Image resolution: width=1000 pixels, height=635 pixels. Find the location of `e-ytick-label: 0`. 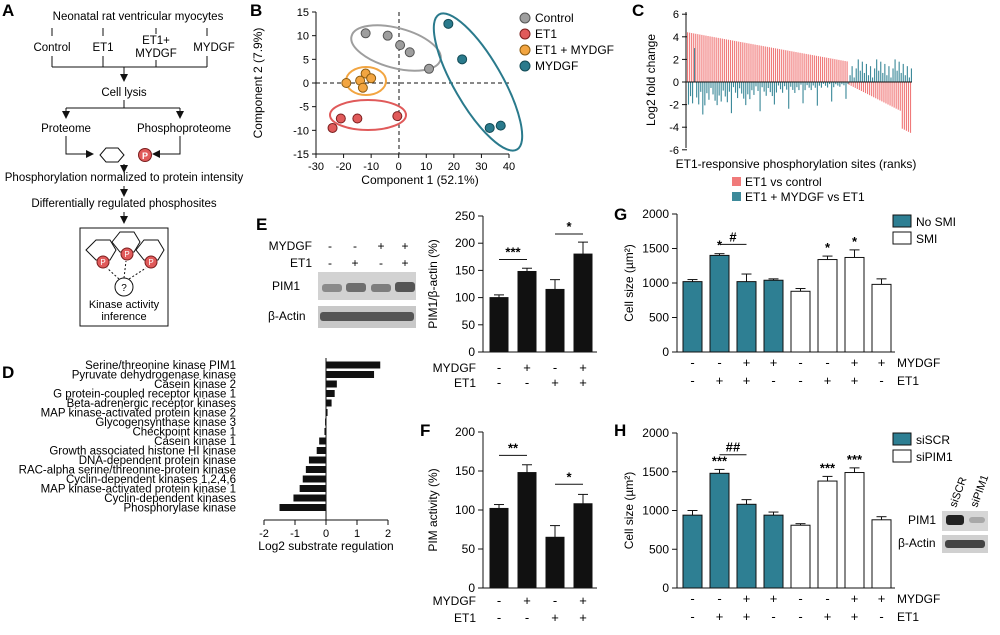

e-ytick-label: 0 is located at coordinates (471, 352).